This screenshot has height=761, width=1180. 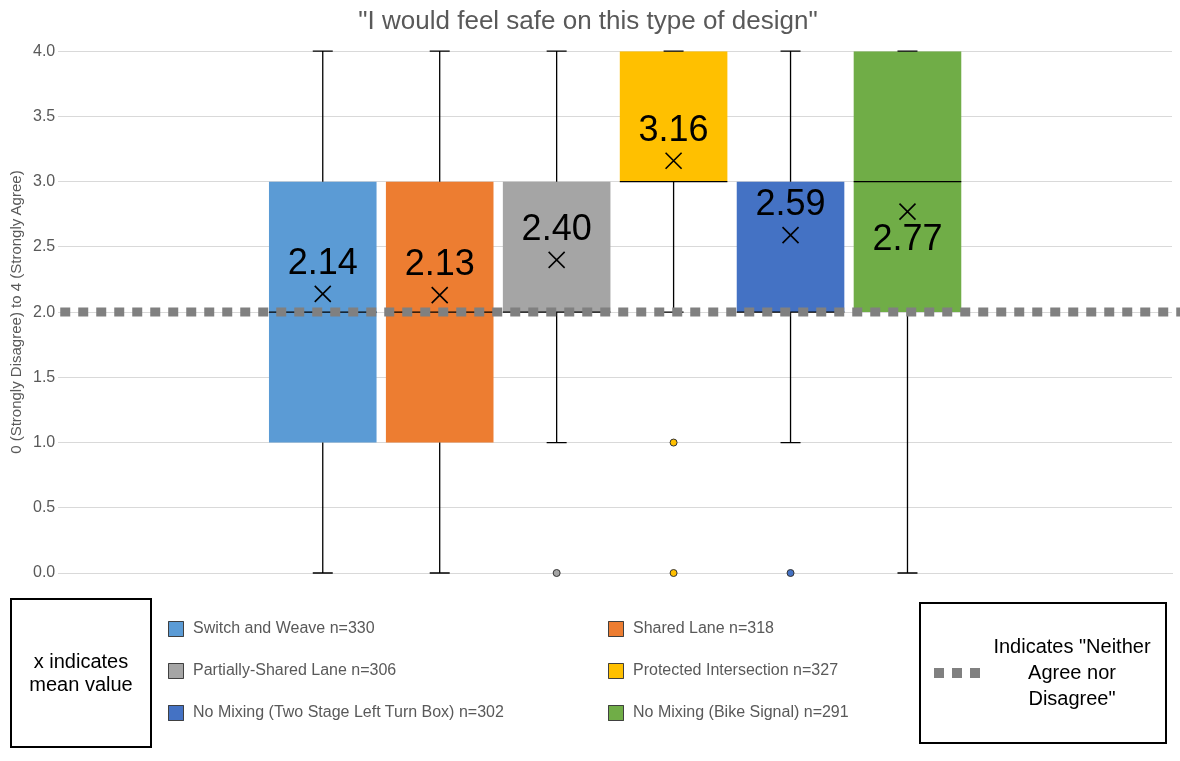 What do you see at coordinates (790, 203) in the screenshot?
I see `text: 2.59` at bounding box center [790, 203].